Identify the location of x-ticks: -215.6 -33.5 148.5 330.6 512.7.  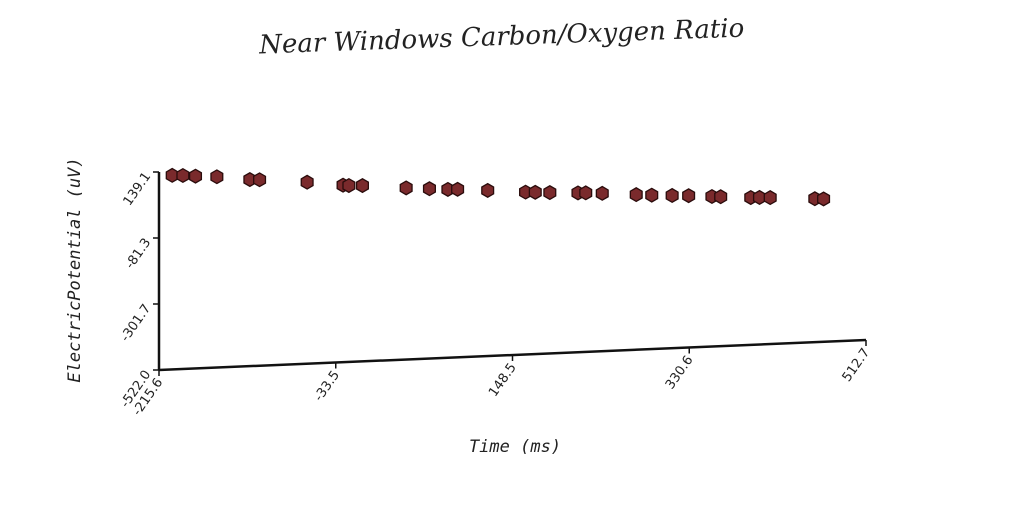
(501, 379).